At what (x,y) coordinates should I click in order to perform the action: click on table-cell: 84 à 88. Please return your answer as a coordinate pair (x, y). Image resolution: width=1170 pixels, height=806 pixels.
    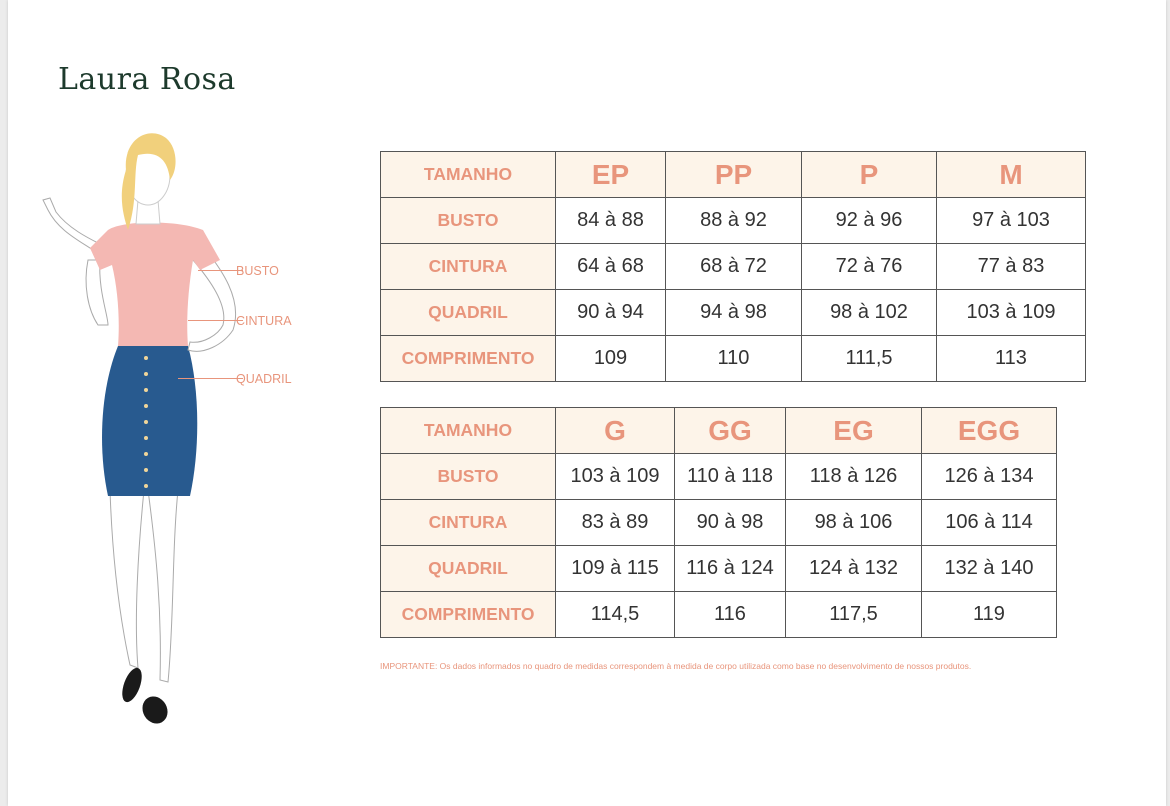
    Looking at the image, I should click on (610, 220).